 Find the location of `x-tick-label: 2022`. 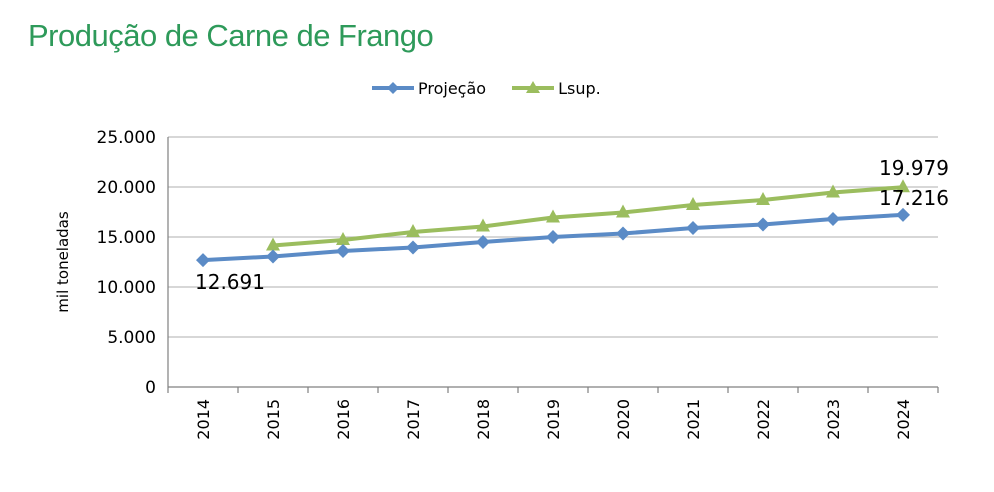

x-tick-label: 2022 is located at coordinates (763, 419).